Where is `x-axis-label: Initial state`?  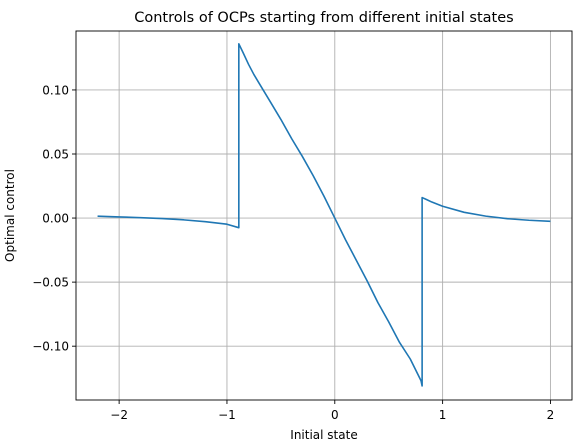
x-axis-label: Initial state is located at coordinates (323, 435).